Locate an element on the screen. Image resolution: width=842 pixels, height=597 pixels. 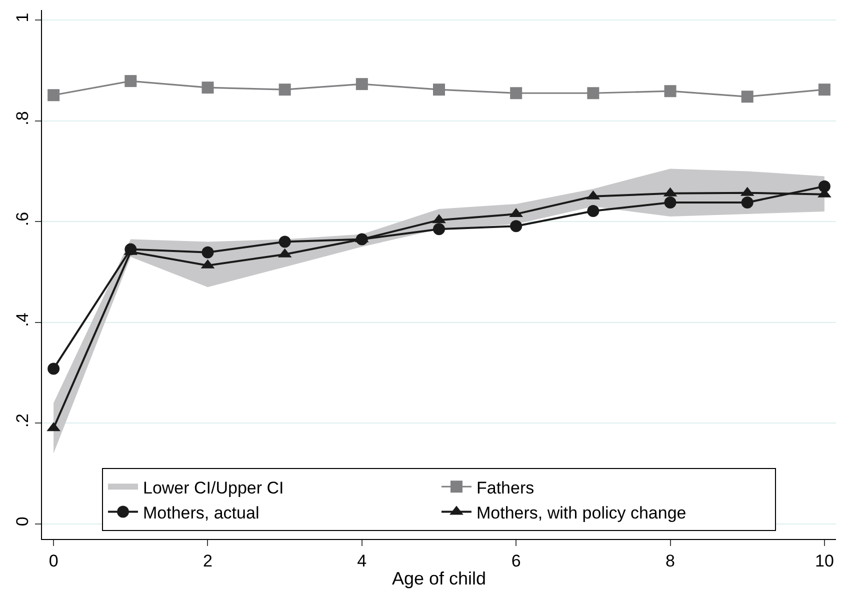
legend-label: Fathers is located at coordinates (505, 488).